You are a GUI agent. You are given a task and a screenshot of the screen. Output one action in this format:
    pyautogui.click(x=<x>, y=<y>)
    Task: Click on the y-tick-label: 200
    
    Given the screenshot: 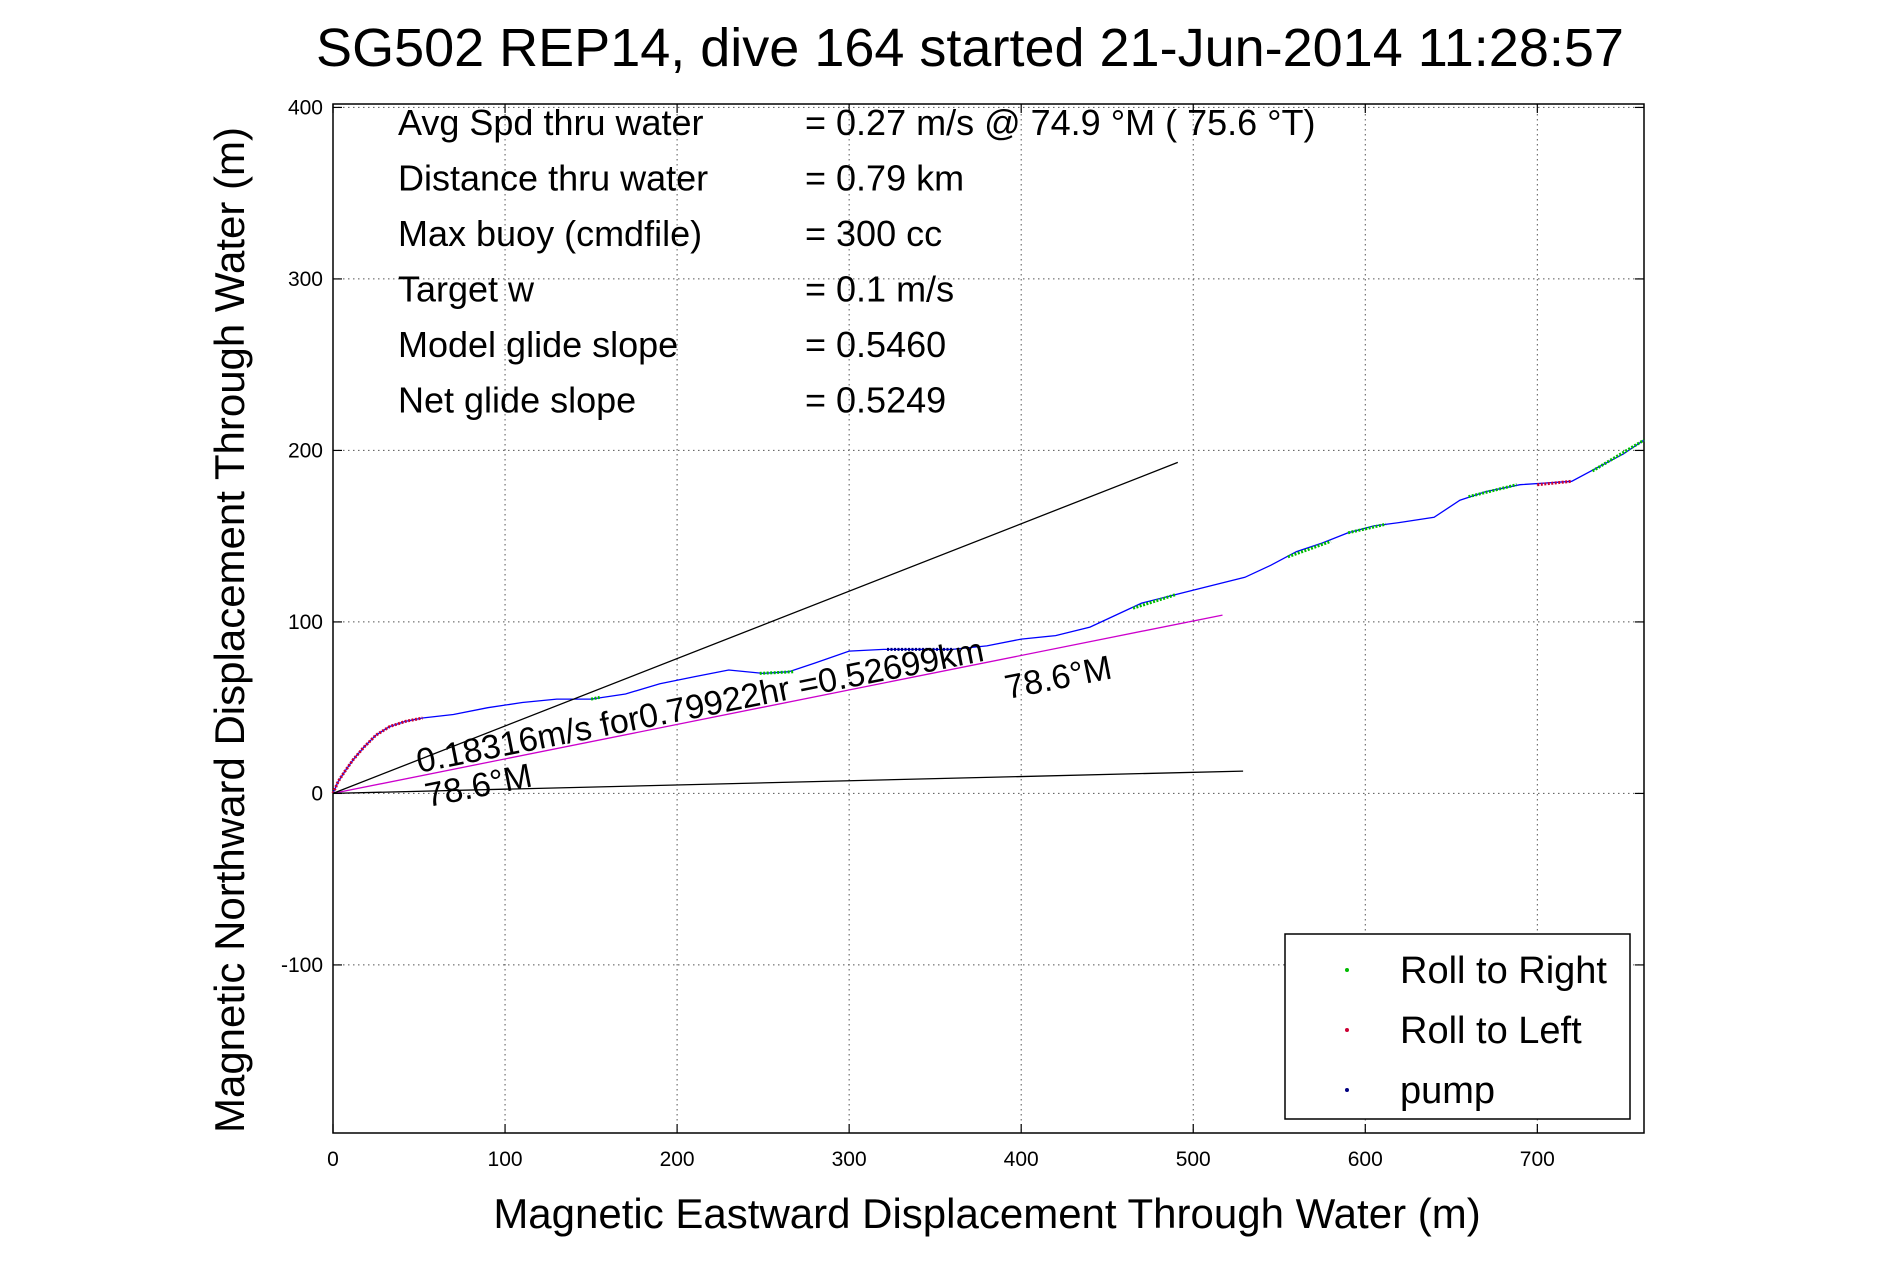 What is the action you would take?
    pyautogui.click(x=305, y=450)
    